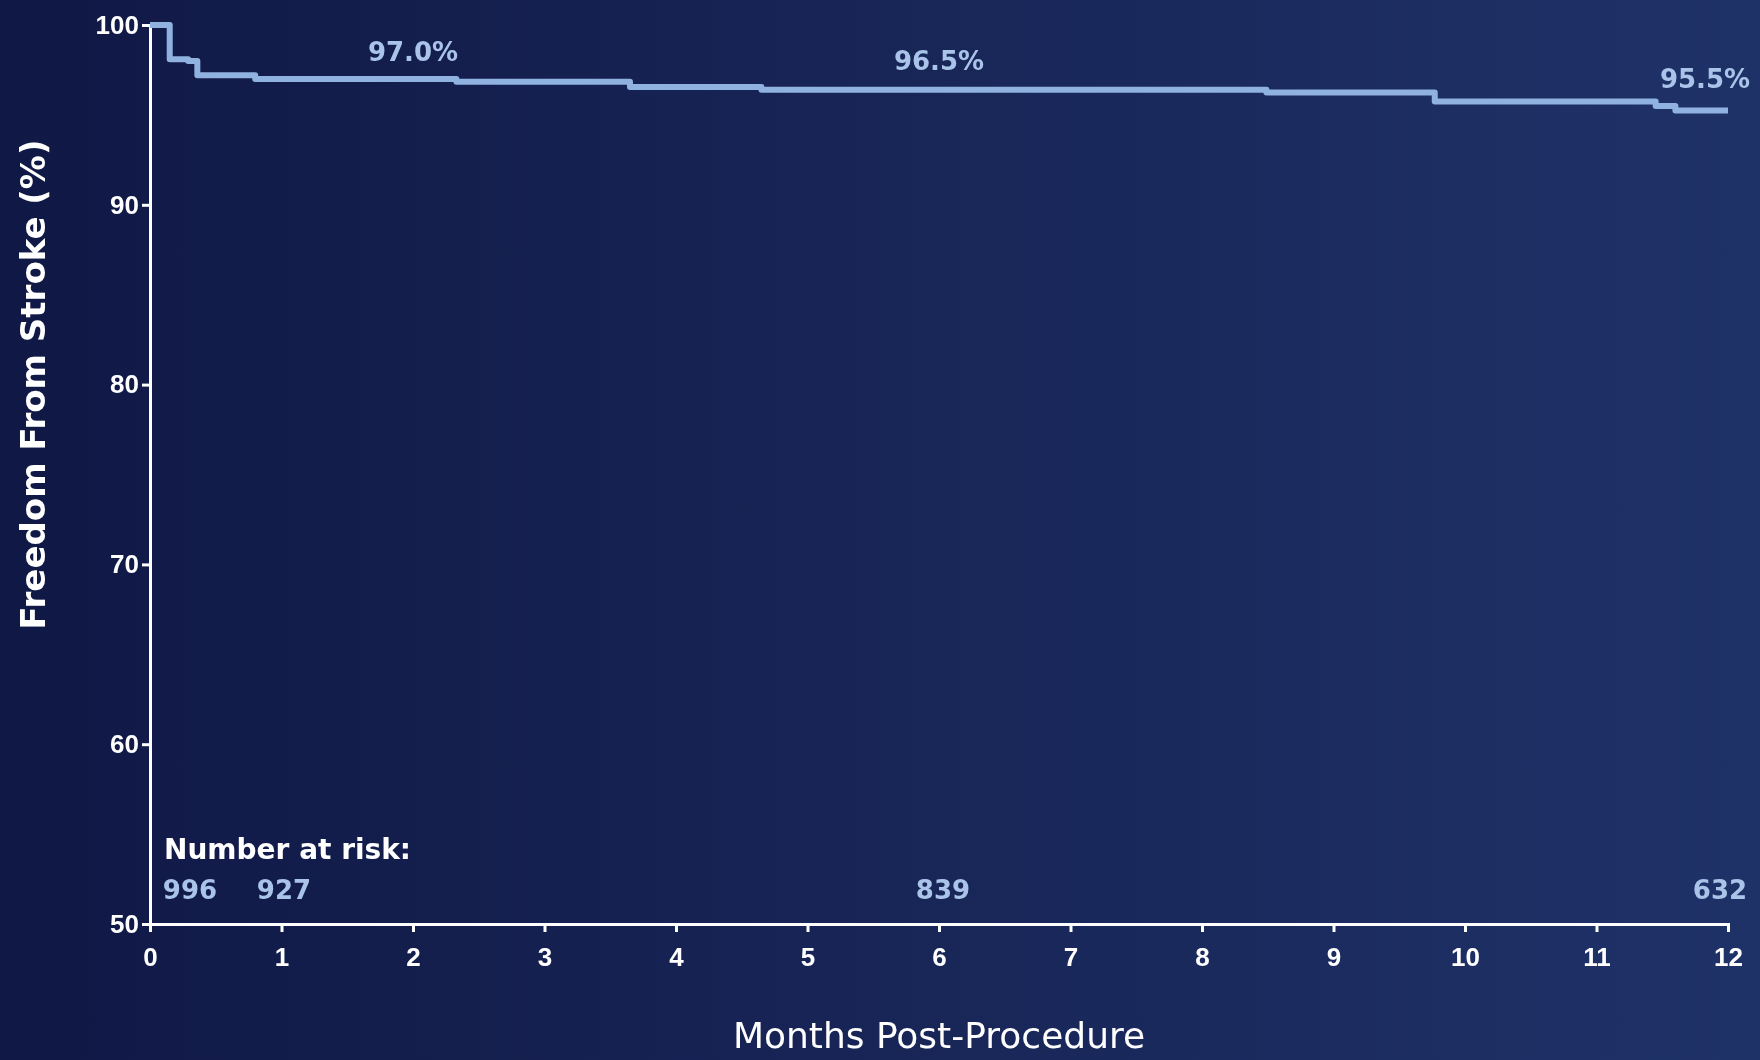 Image resolution: width=1760 pixels, height=1060 pixels. Describe the element at coordinates (288, 849) in the screenshot. I see `annotation: Number at risk:` at that location.